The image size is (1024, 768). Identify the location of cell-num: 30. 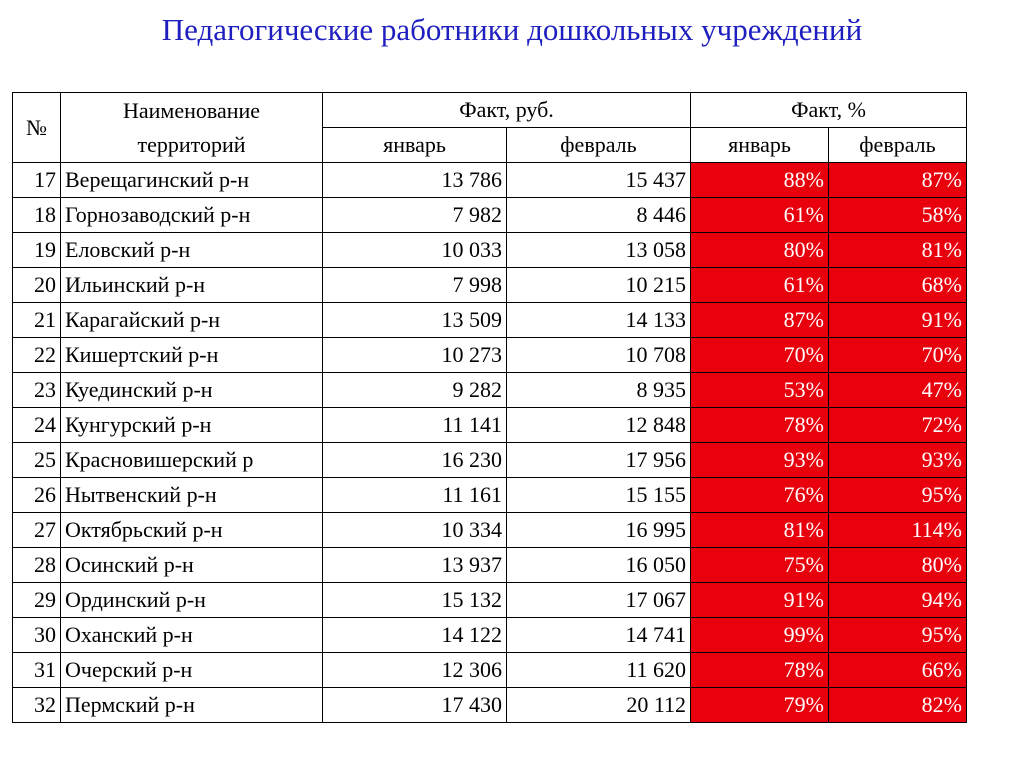
(36, 635).